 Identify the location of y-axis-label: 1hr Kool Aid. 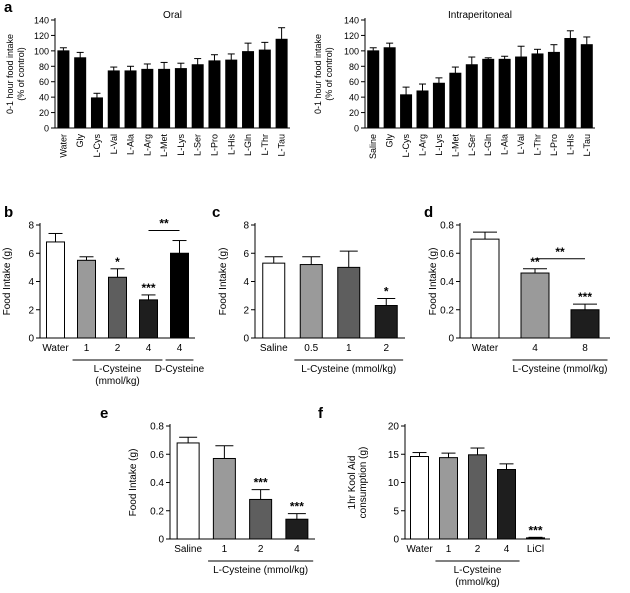
(352, 483).